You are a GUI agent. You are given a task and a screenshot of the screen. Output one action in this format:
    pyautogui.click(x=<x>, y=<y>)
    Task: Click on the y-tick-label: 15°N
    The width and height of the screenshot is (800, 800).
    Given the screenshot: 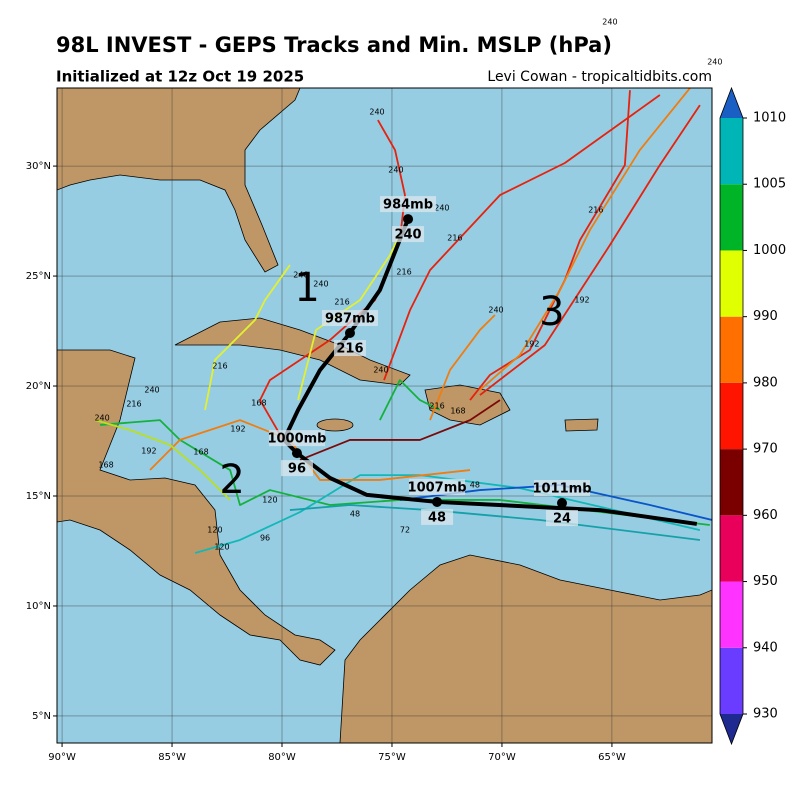 What is the action you would take?
    pyautogui.click(x=38, y=496)
    